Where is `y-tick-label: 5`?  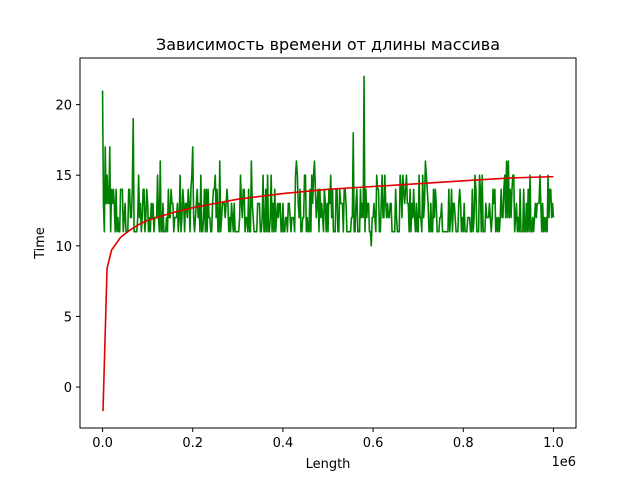 y-tick-label: 5 is located at coordinates (68, 317).